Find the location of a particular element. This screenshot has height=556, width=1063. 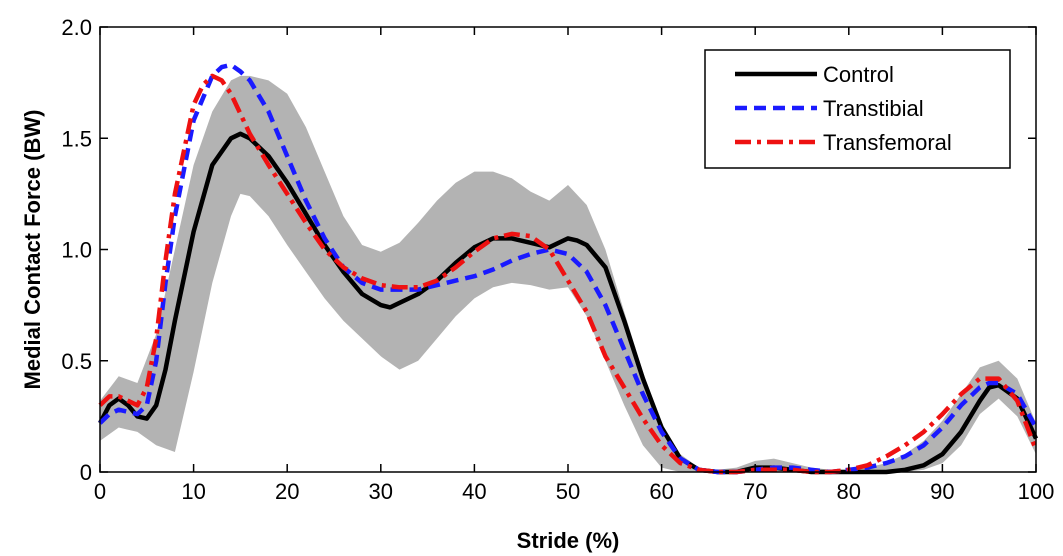

x-tick-label: 40 is located at coordinates (474, 491).